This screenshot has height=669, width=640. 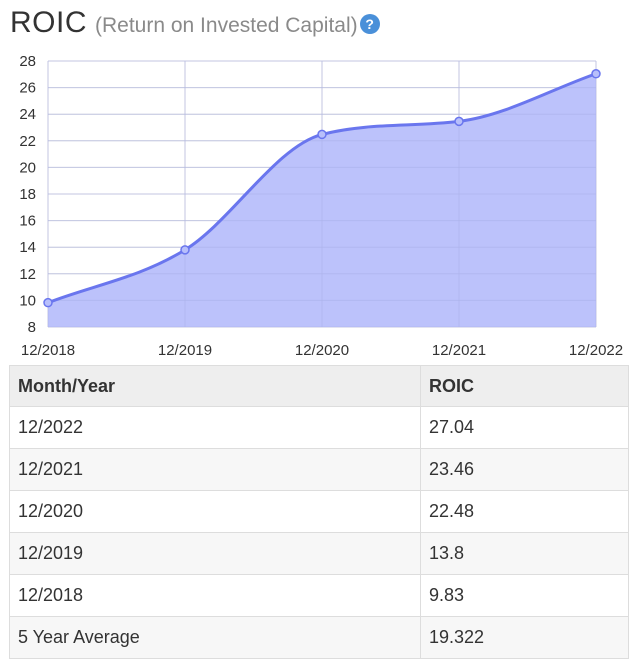 What do you see at coordinates (27, 88) in the screenshot?
I see `y-tick-label: 26` at bounding box center [27, 88].